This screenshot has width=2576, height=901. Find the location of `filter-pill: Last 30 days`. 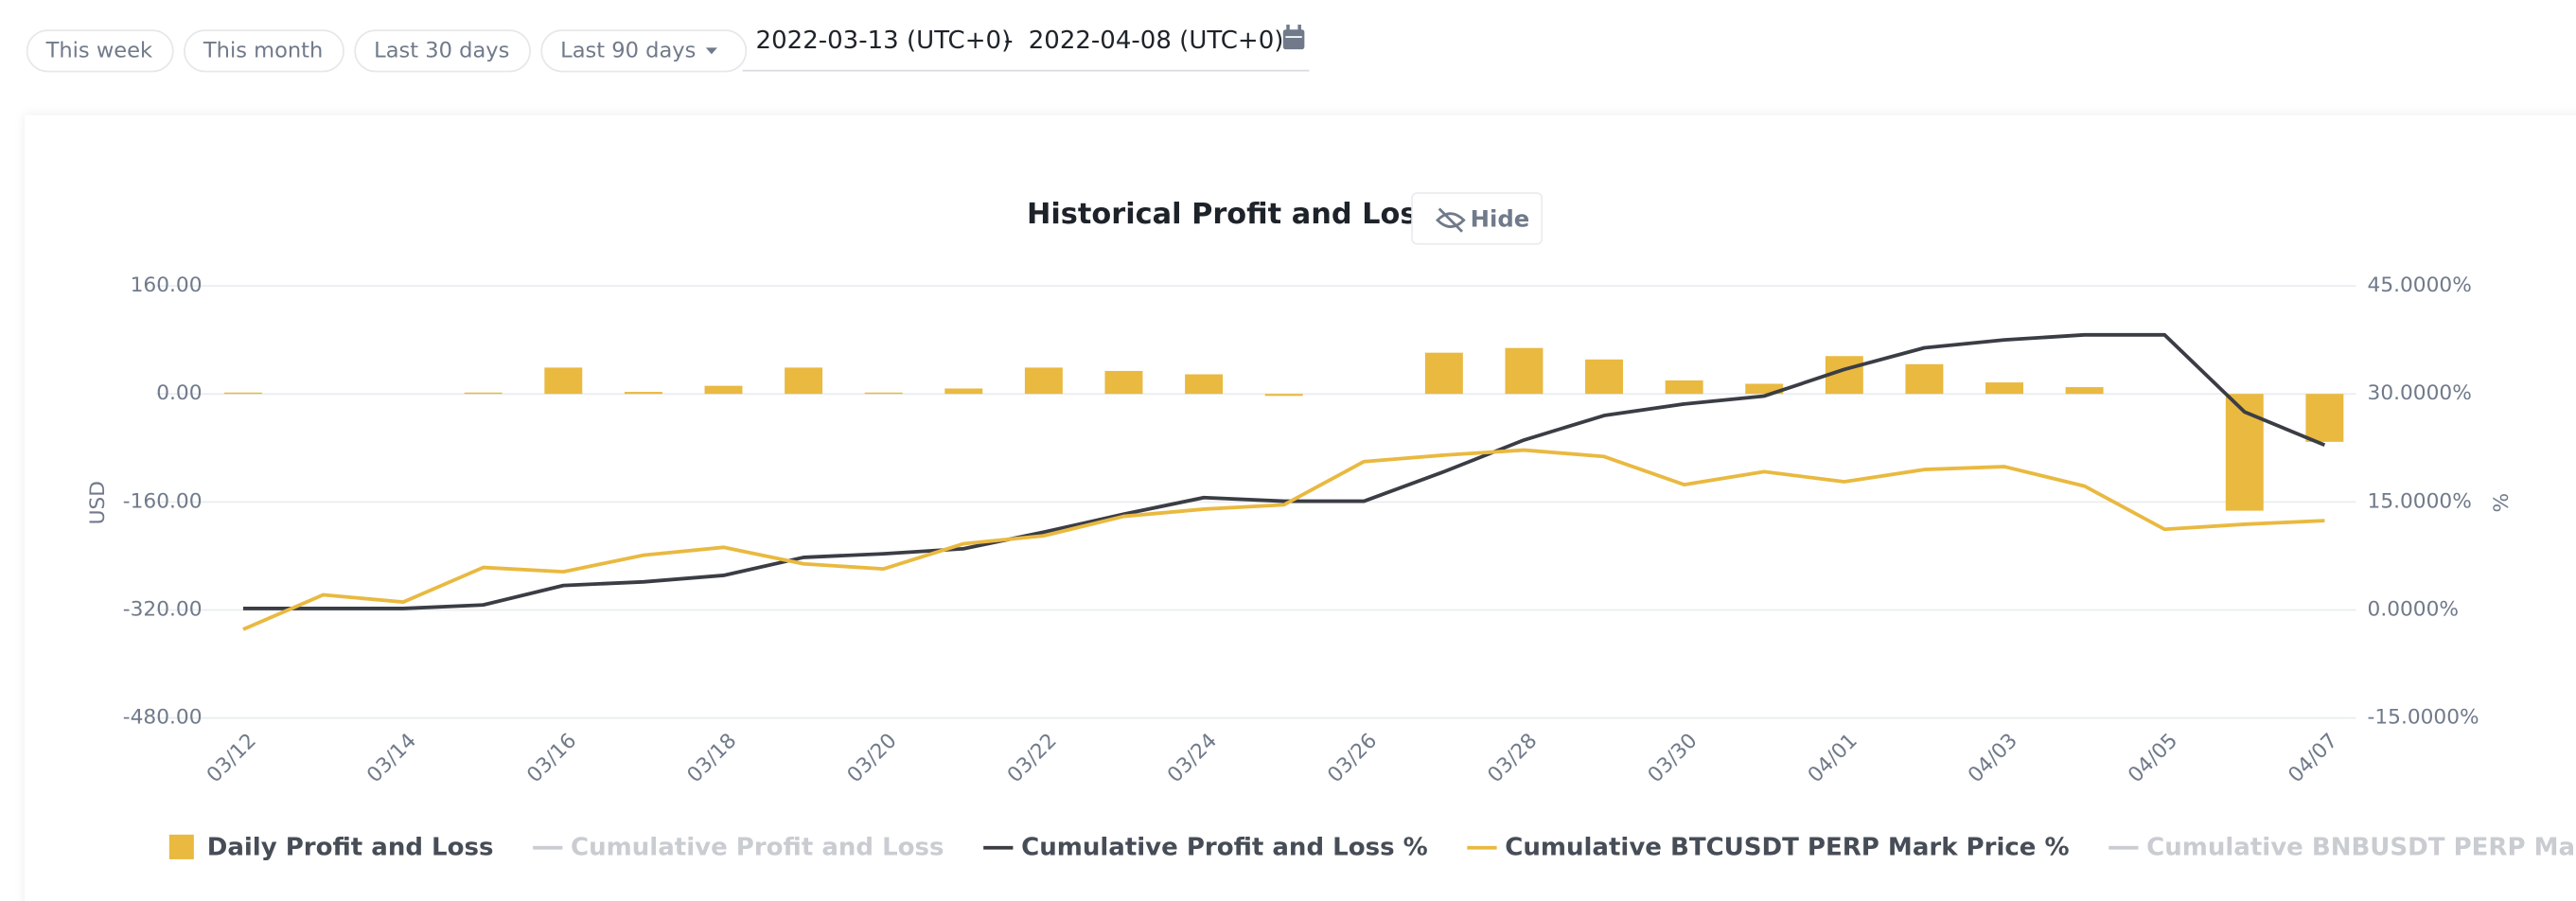

filter-pill: Last 30 days is located at coordinates (442, 51).